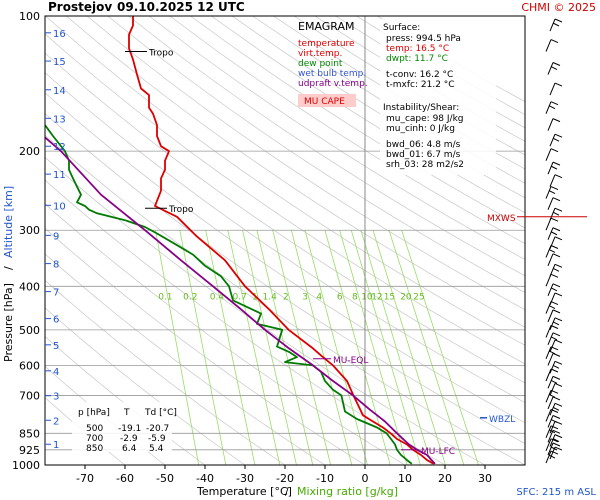 The height and width of the screenshot is (500, 600). What do you see at coordinates (420, 85) in the screenshot?
I see `t-mxfc: t-mxfc: 21.2 °C` at bounding box center [420, 85].